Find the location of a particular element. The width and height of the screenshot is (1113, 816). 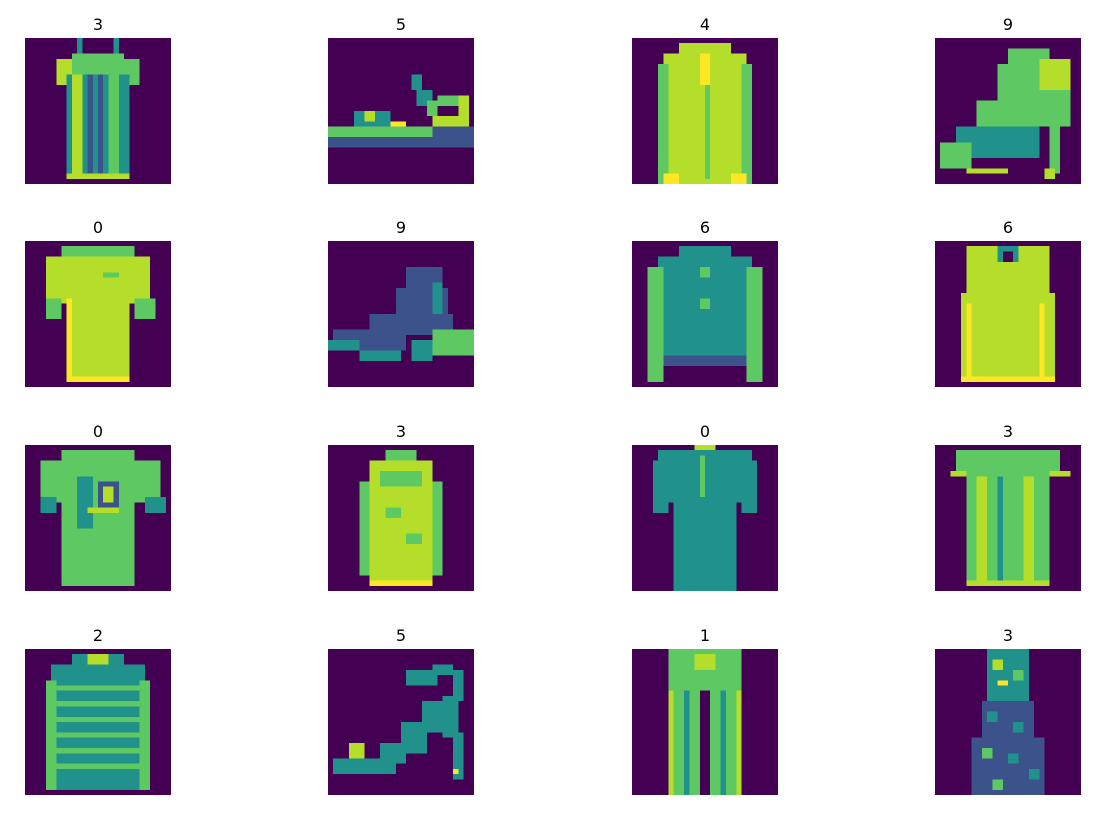

panel-label: 2 is located at coordinates (98, 635).